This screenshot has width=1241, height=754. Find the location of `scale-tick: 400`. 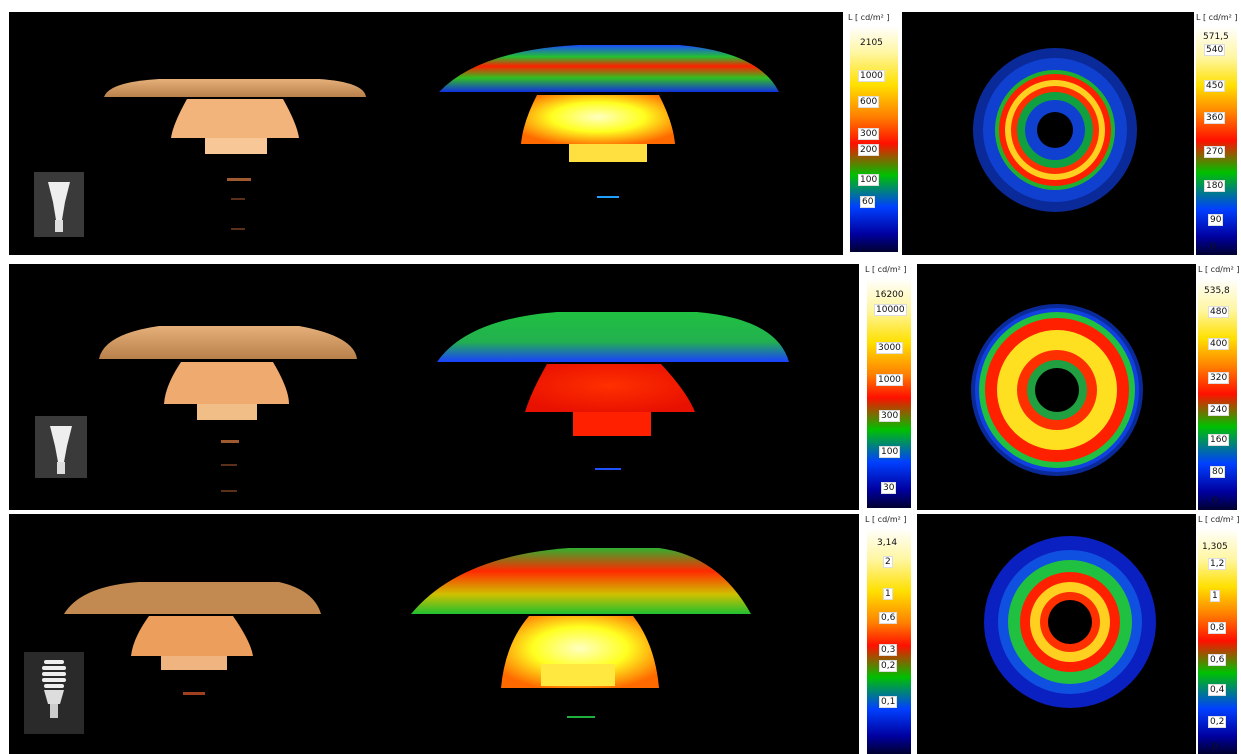

scale-tick: 400 is located at coordinates (1219, 344).